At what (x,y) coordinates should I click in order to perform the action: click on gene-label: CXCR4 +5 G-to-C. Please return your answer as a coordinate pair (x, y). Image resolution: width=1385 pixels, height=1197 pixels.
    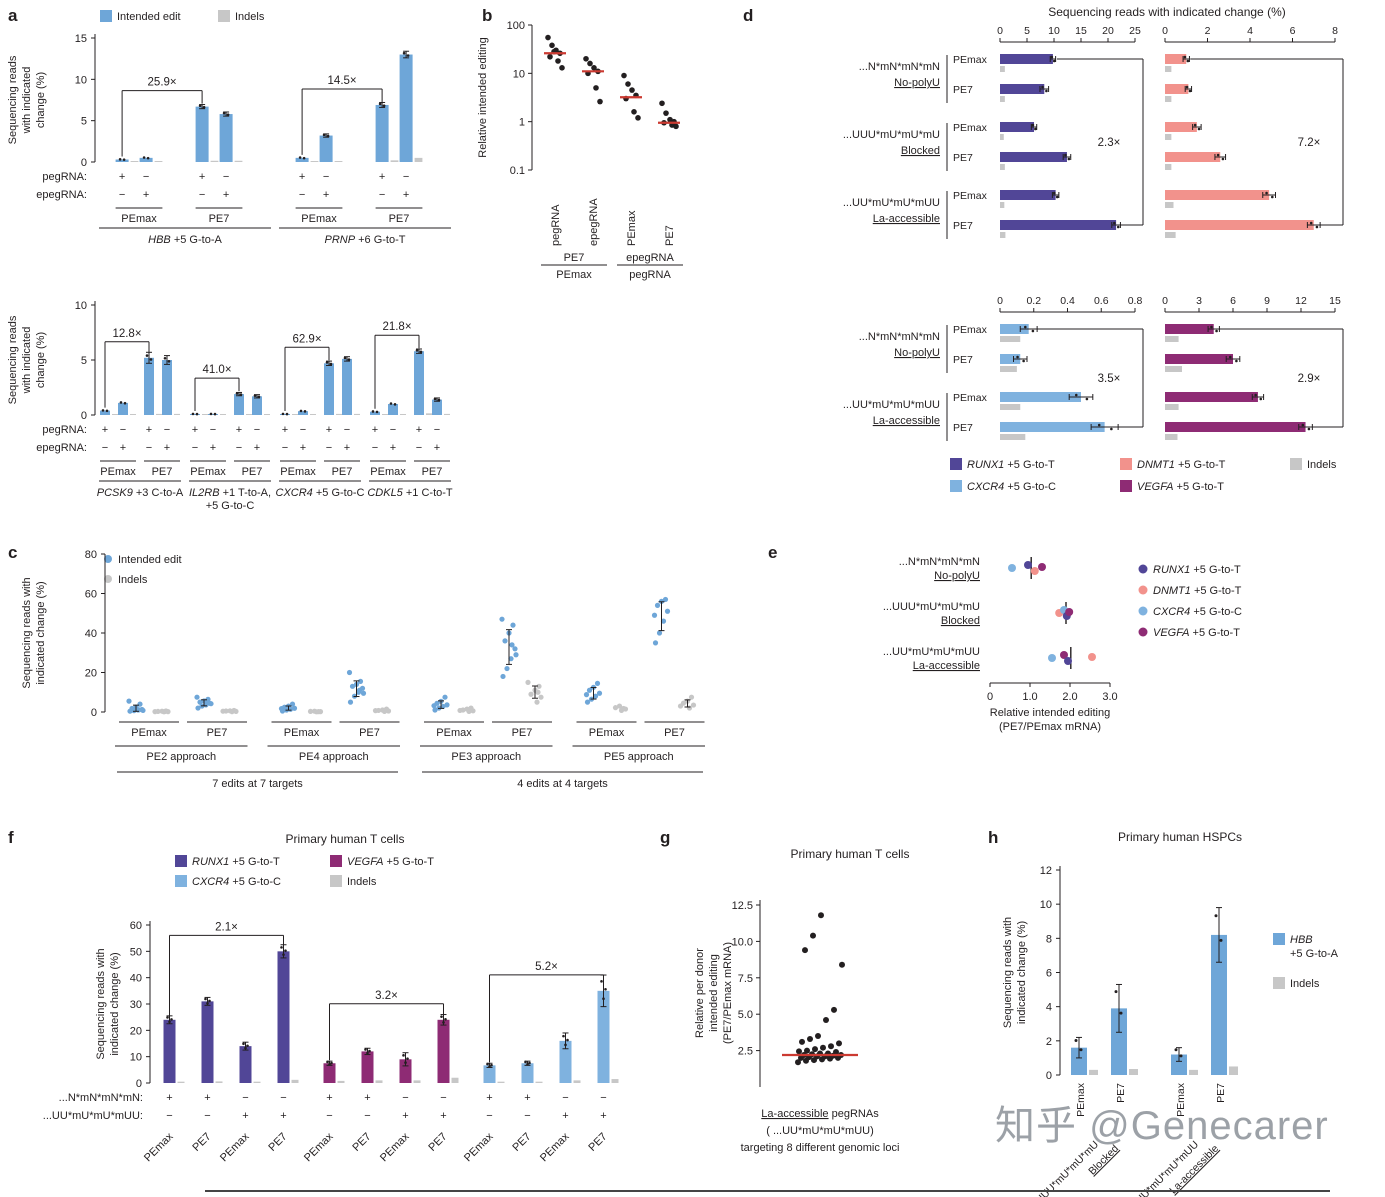
    Looking at the image, I should click on (1197, 612).